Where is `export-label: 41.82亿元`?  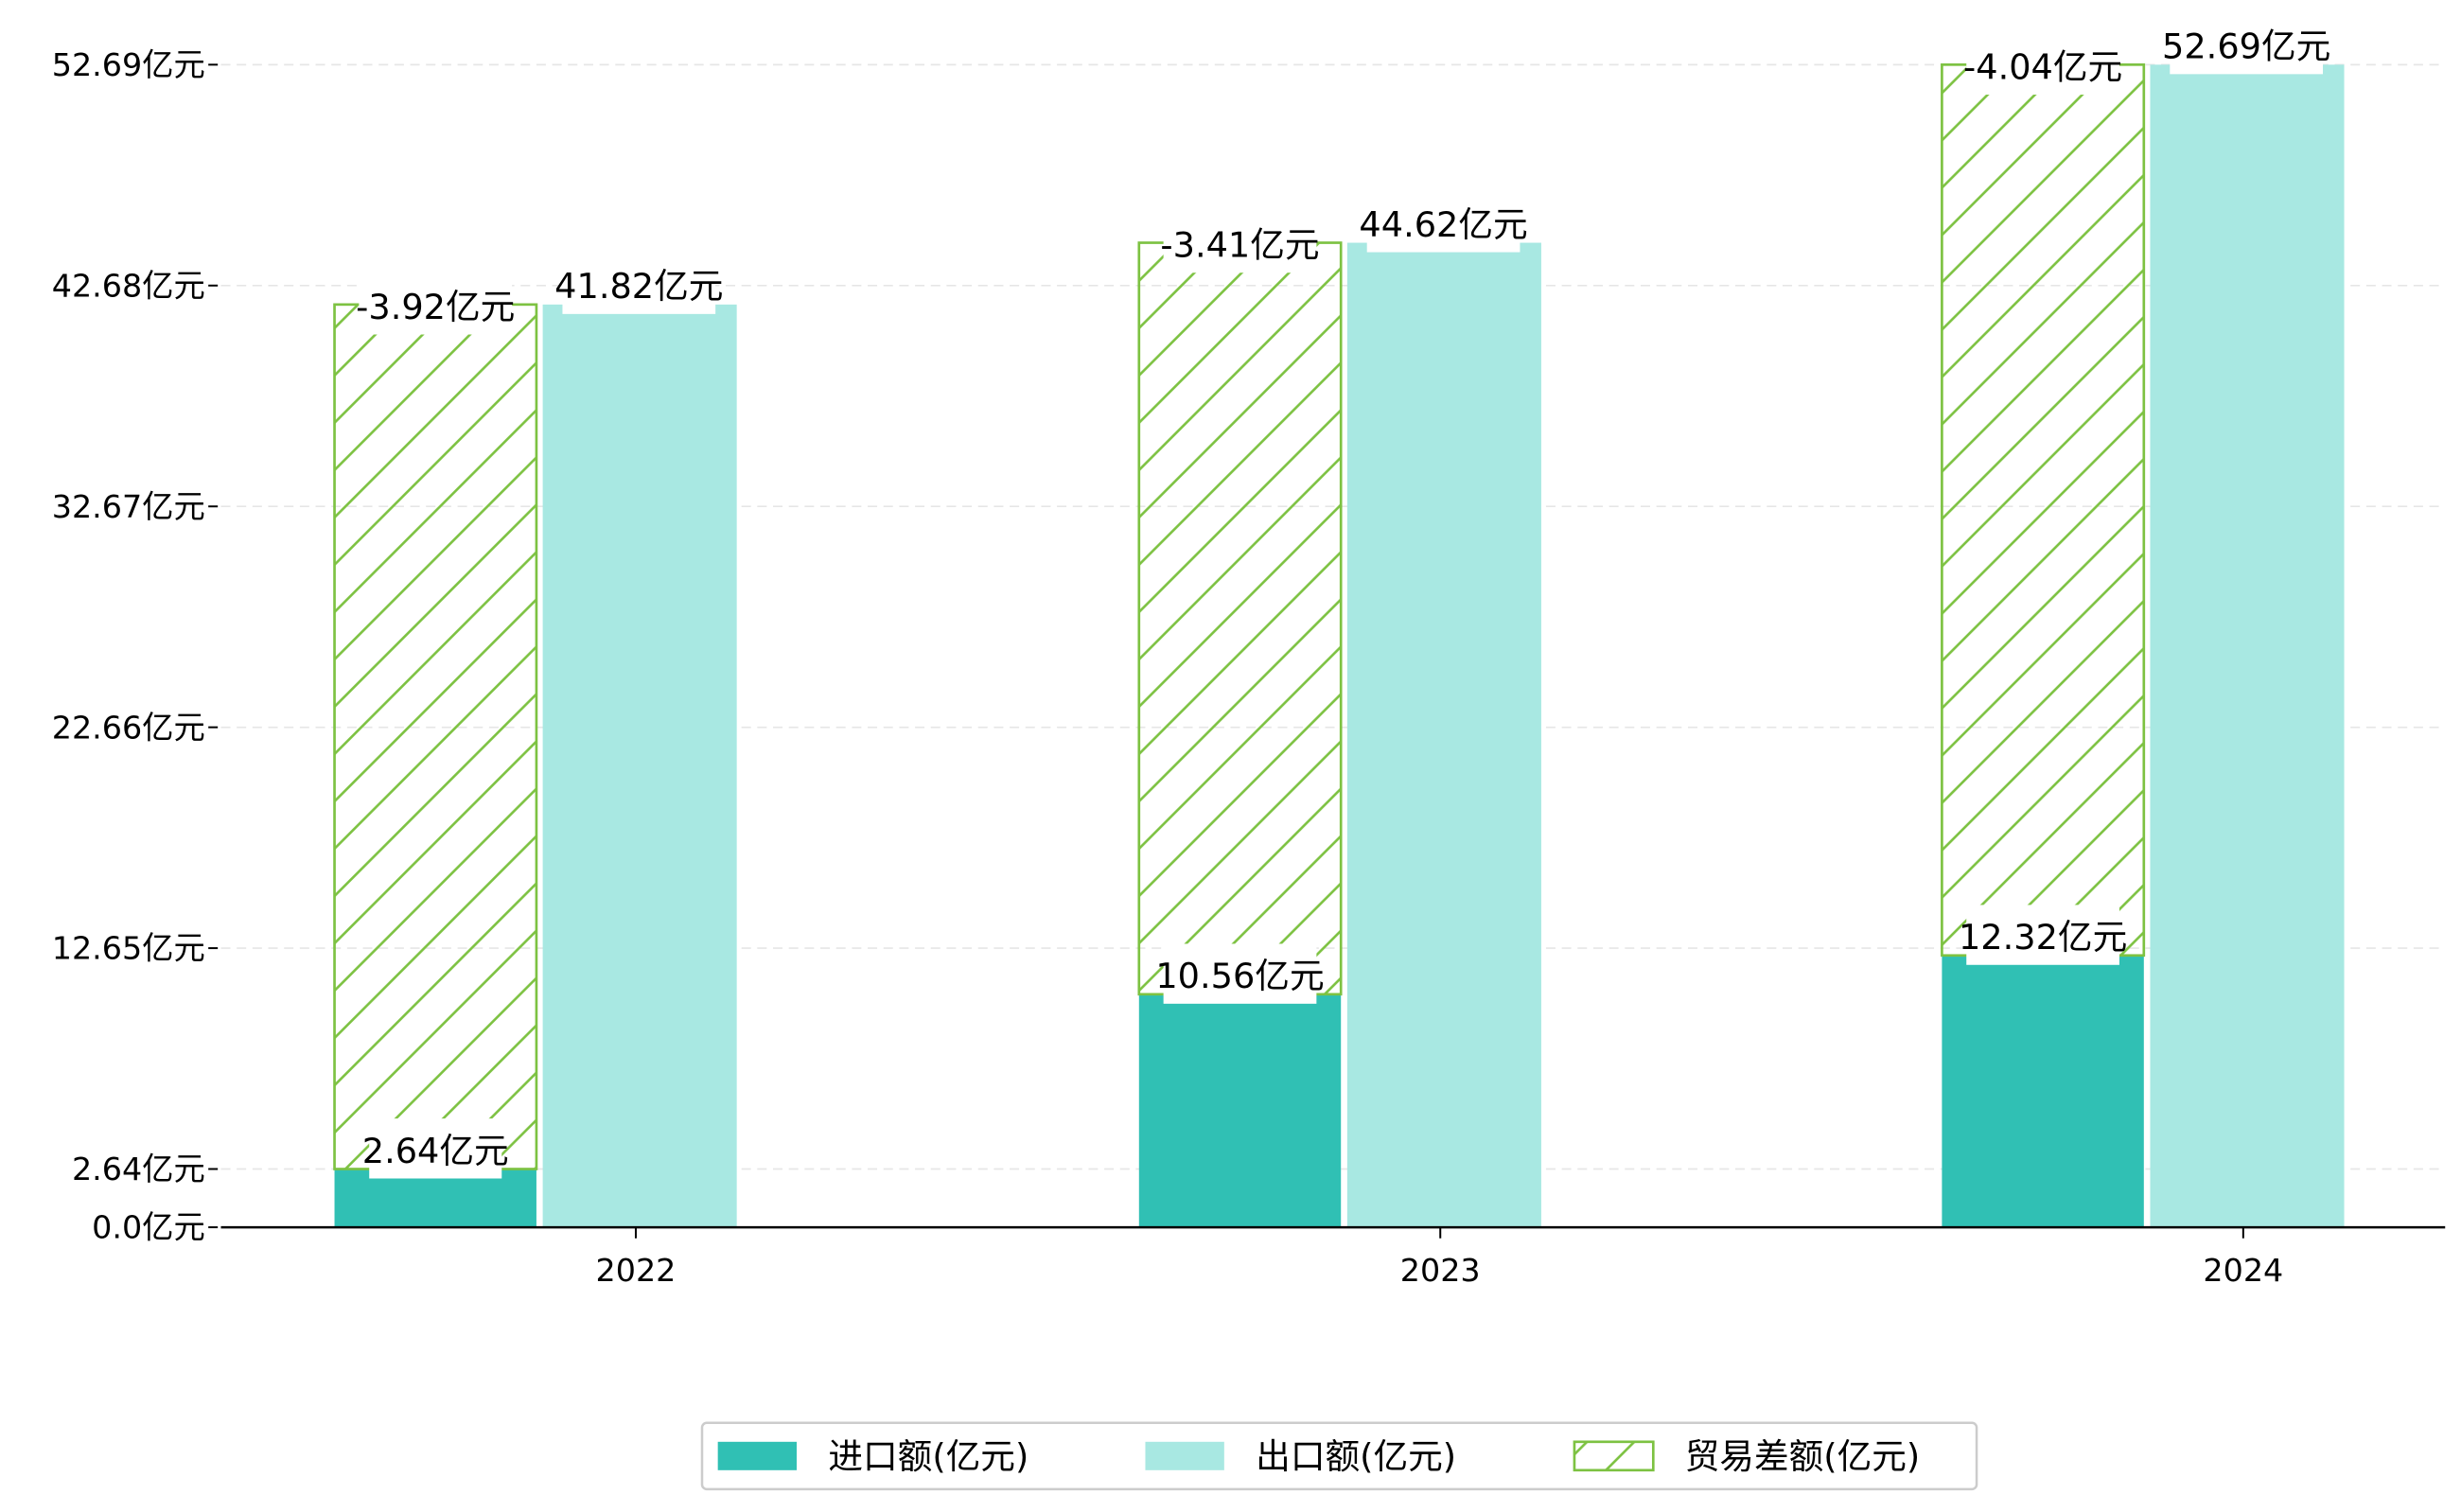
export-label: 41.82亿元 is located at coordinates (638, 286).